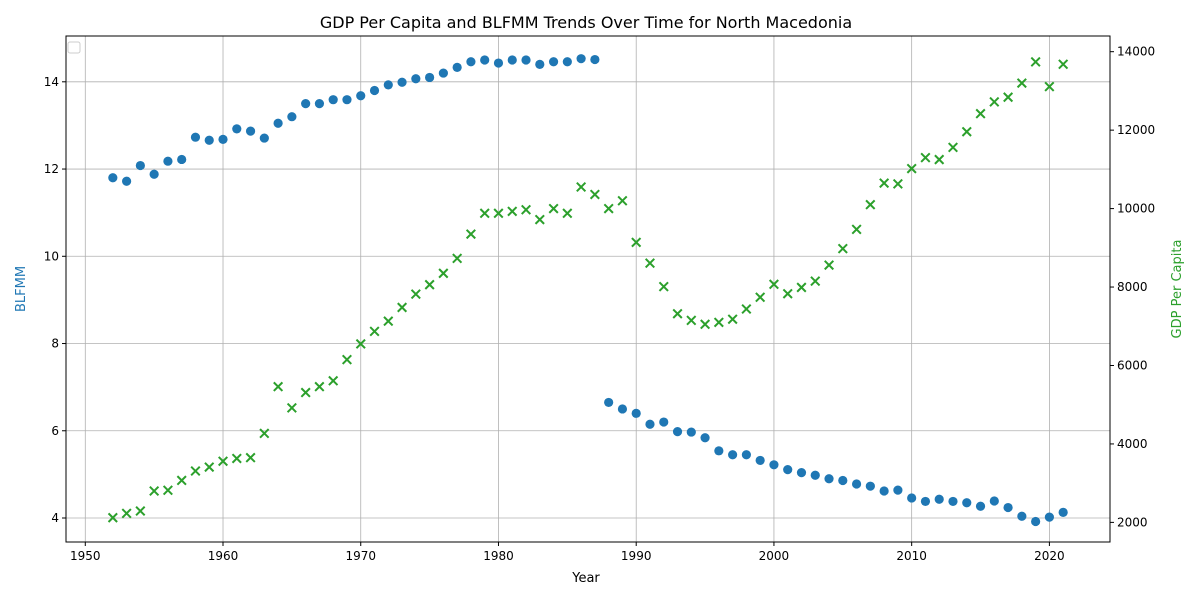  What do you see at coordinates (360, 556) in the screenshot?
I see `x-tick-label: 1970` at bounding box center [360, 556].